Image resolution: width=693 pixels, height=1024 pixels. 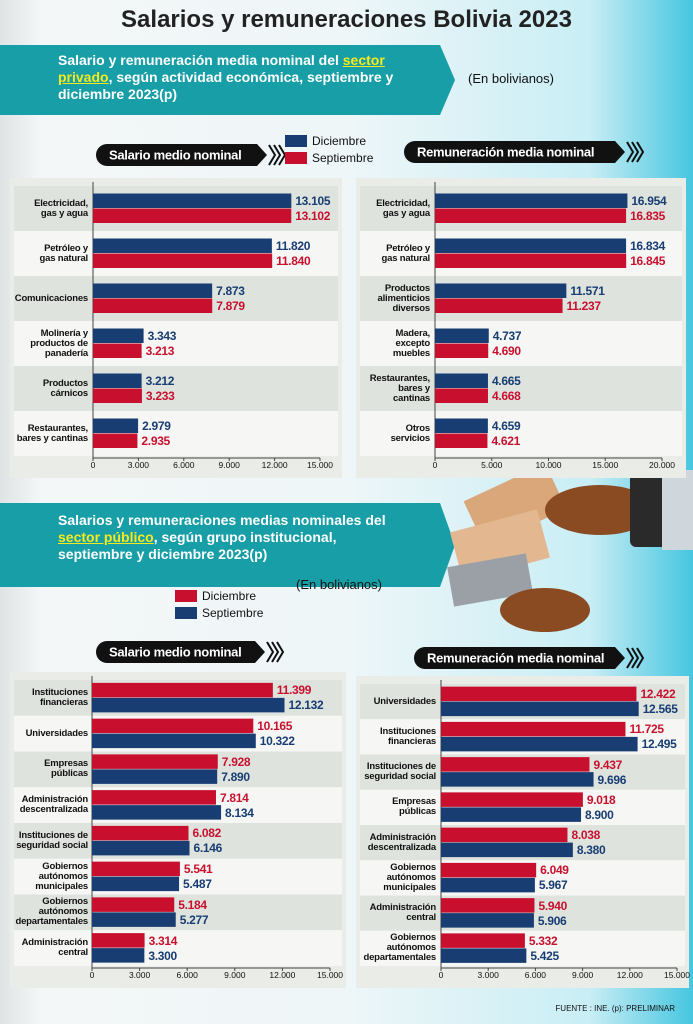 What do you see at coordinates (403, 298) in the screenshot?
I see `category-label: Productos alimenticios diversos` at bounding box center [403, 298].